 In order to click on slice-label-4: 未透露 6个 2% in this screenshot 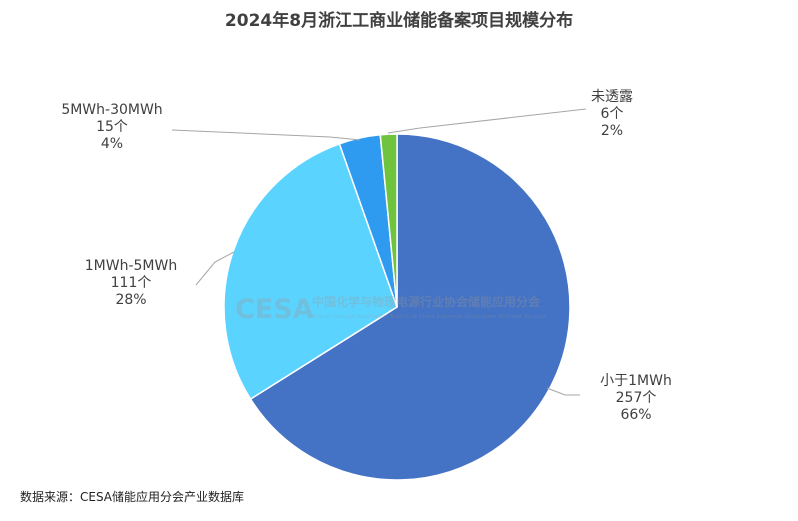, I will do `click(612, 114)`.